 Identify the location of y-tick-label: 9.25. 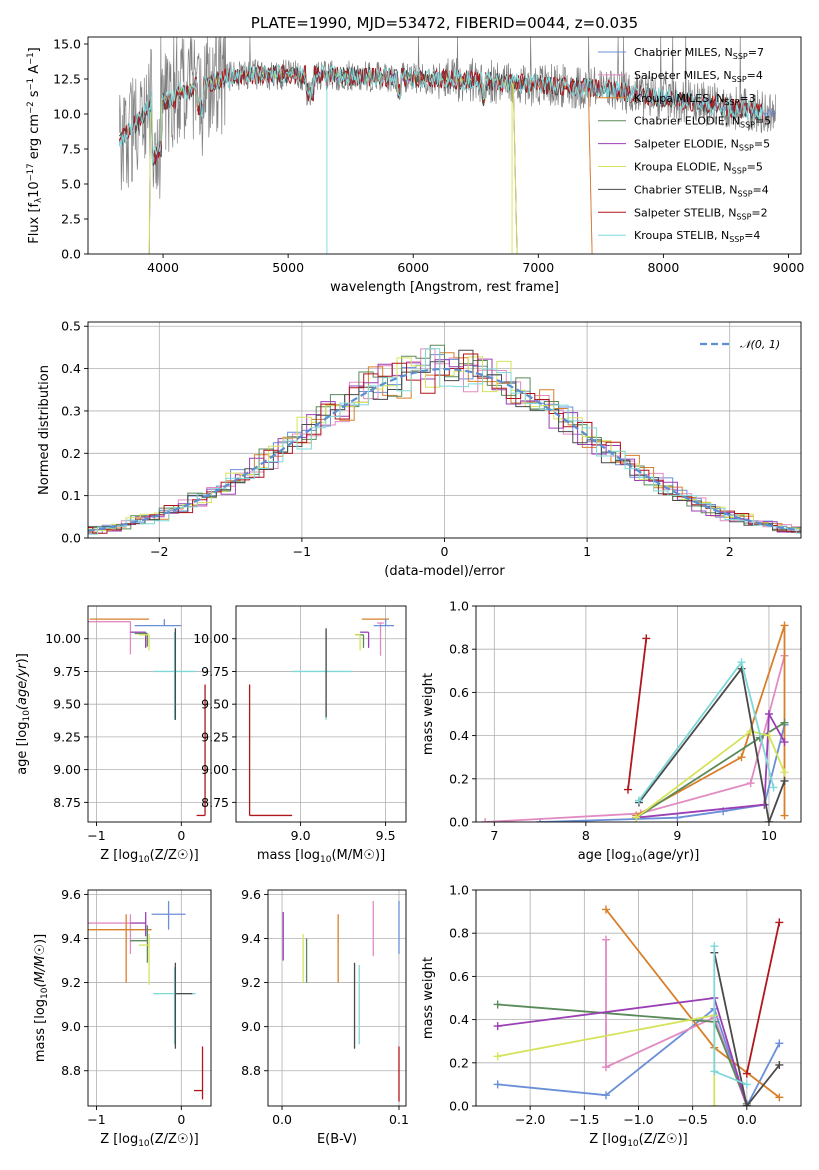
(67, 736).